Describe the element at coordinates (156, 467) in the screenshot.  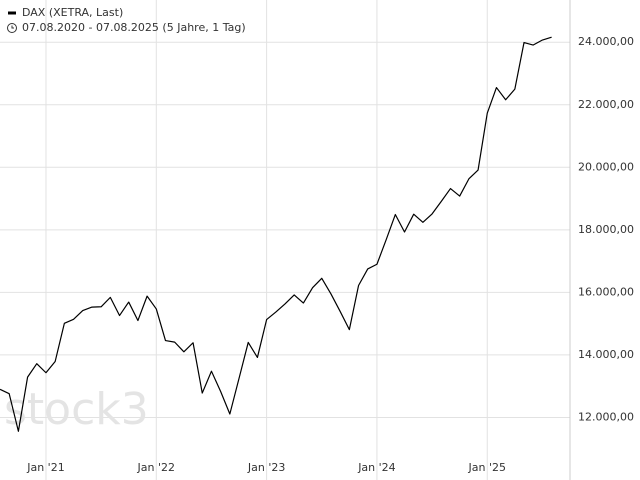
I see `x-tick-label: Jan '22` at that location.